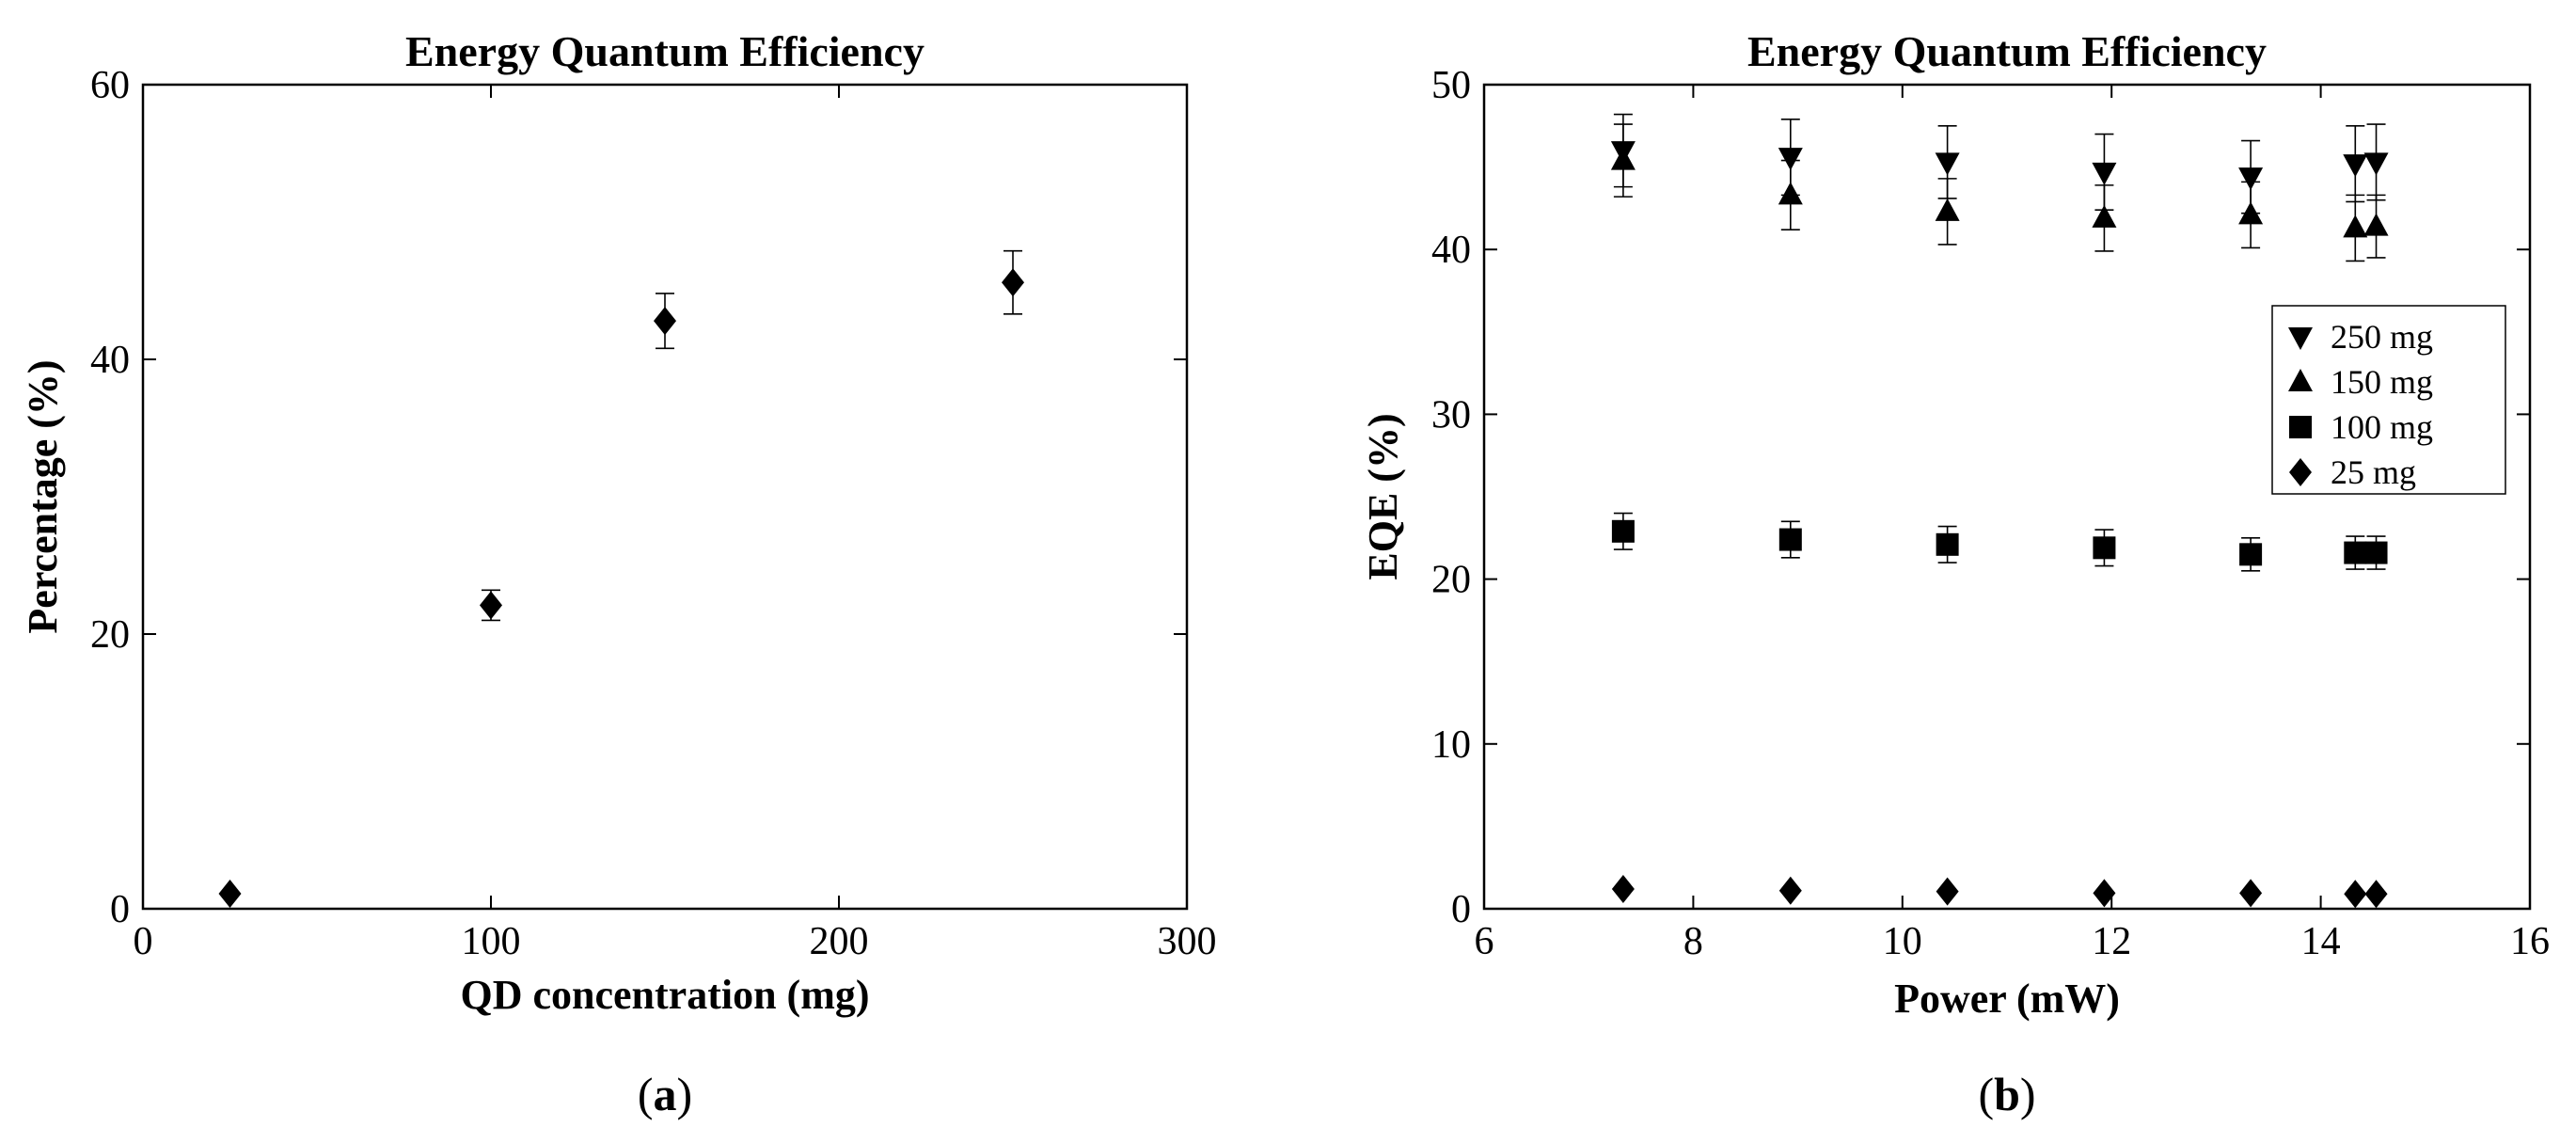 This screenshot has width=2576, height=1143. What do you see at coordinates (1187, 942) in the screenshot?
I see `x-tick-label: 300` at bounding box center [1187, 942].